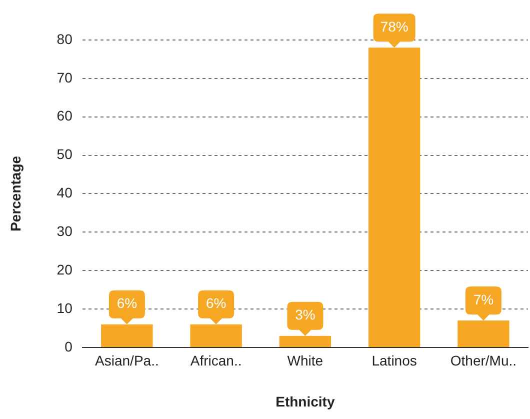  Describe the element at coordinates (216, 360) in the screenshot. I see `x-tick-label: African..` at that location.